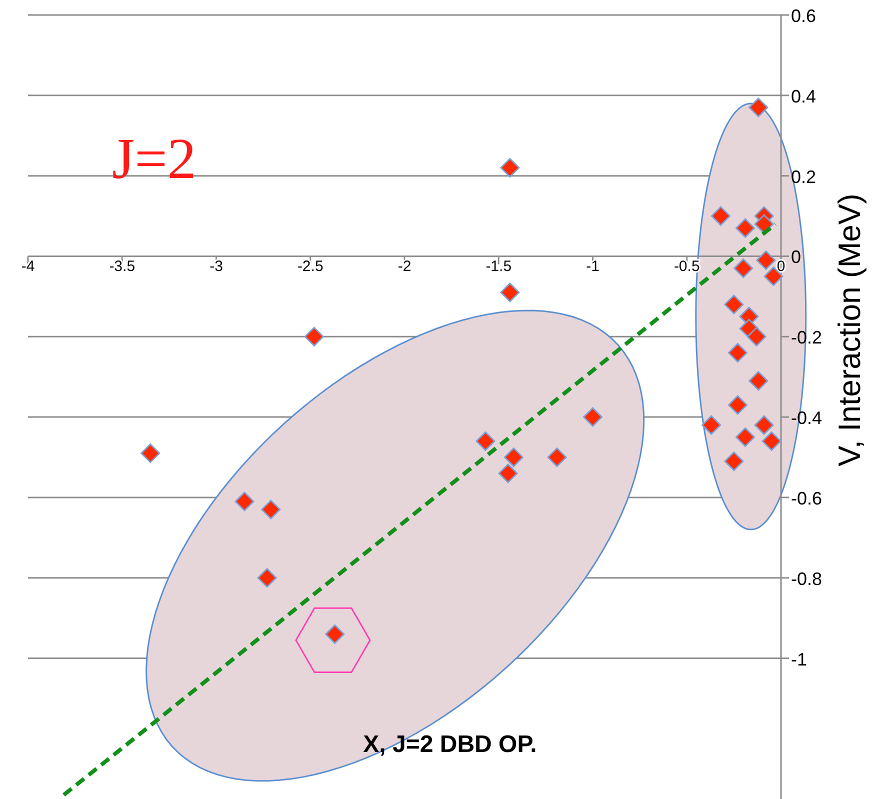 The height and width of the screenshot is (799, 879). I want to click on x-axis-title: X, J=2 DBD OP., so click(450, 744).